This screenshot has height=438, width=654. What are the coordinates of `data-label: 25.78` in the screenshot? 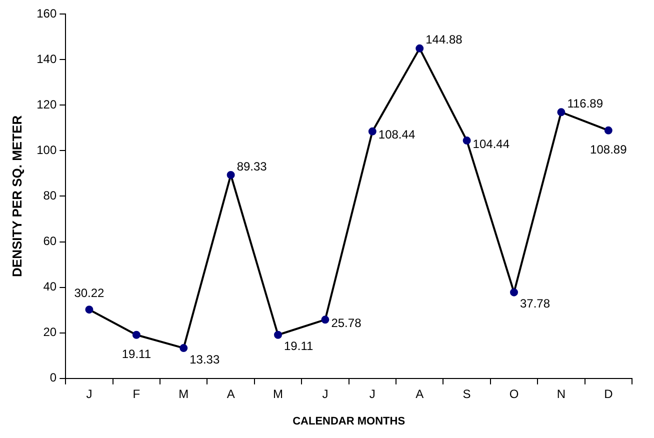 It's located at (346, 323).